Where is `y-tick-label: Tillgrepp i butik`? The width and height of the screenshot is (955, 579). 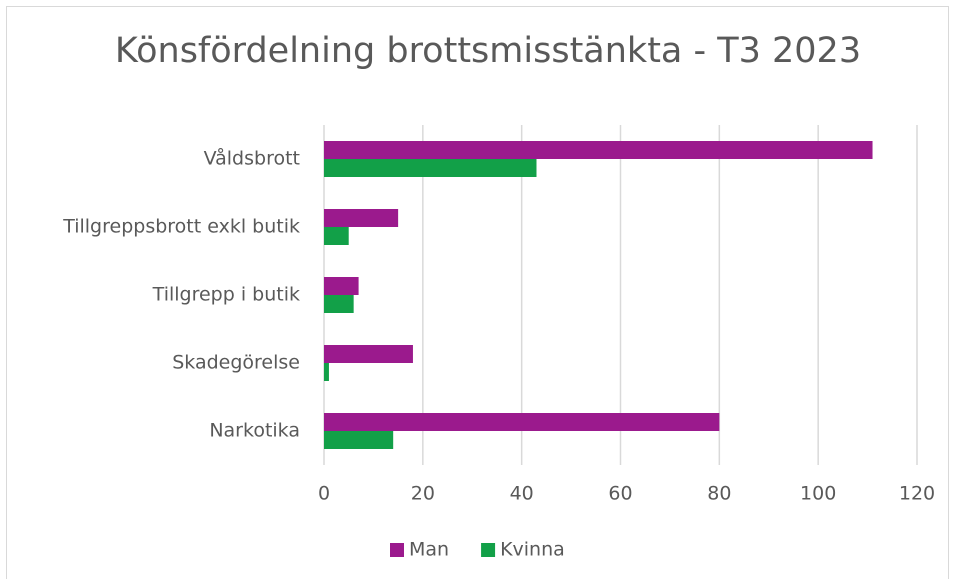 y-tick-label: Tillgrepp i butik is located at coordinates (226, 295).